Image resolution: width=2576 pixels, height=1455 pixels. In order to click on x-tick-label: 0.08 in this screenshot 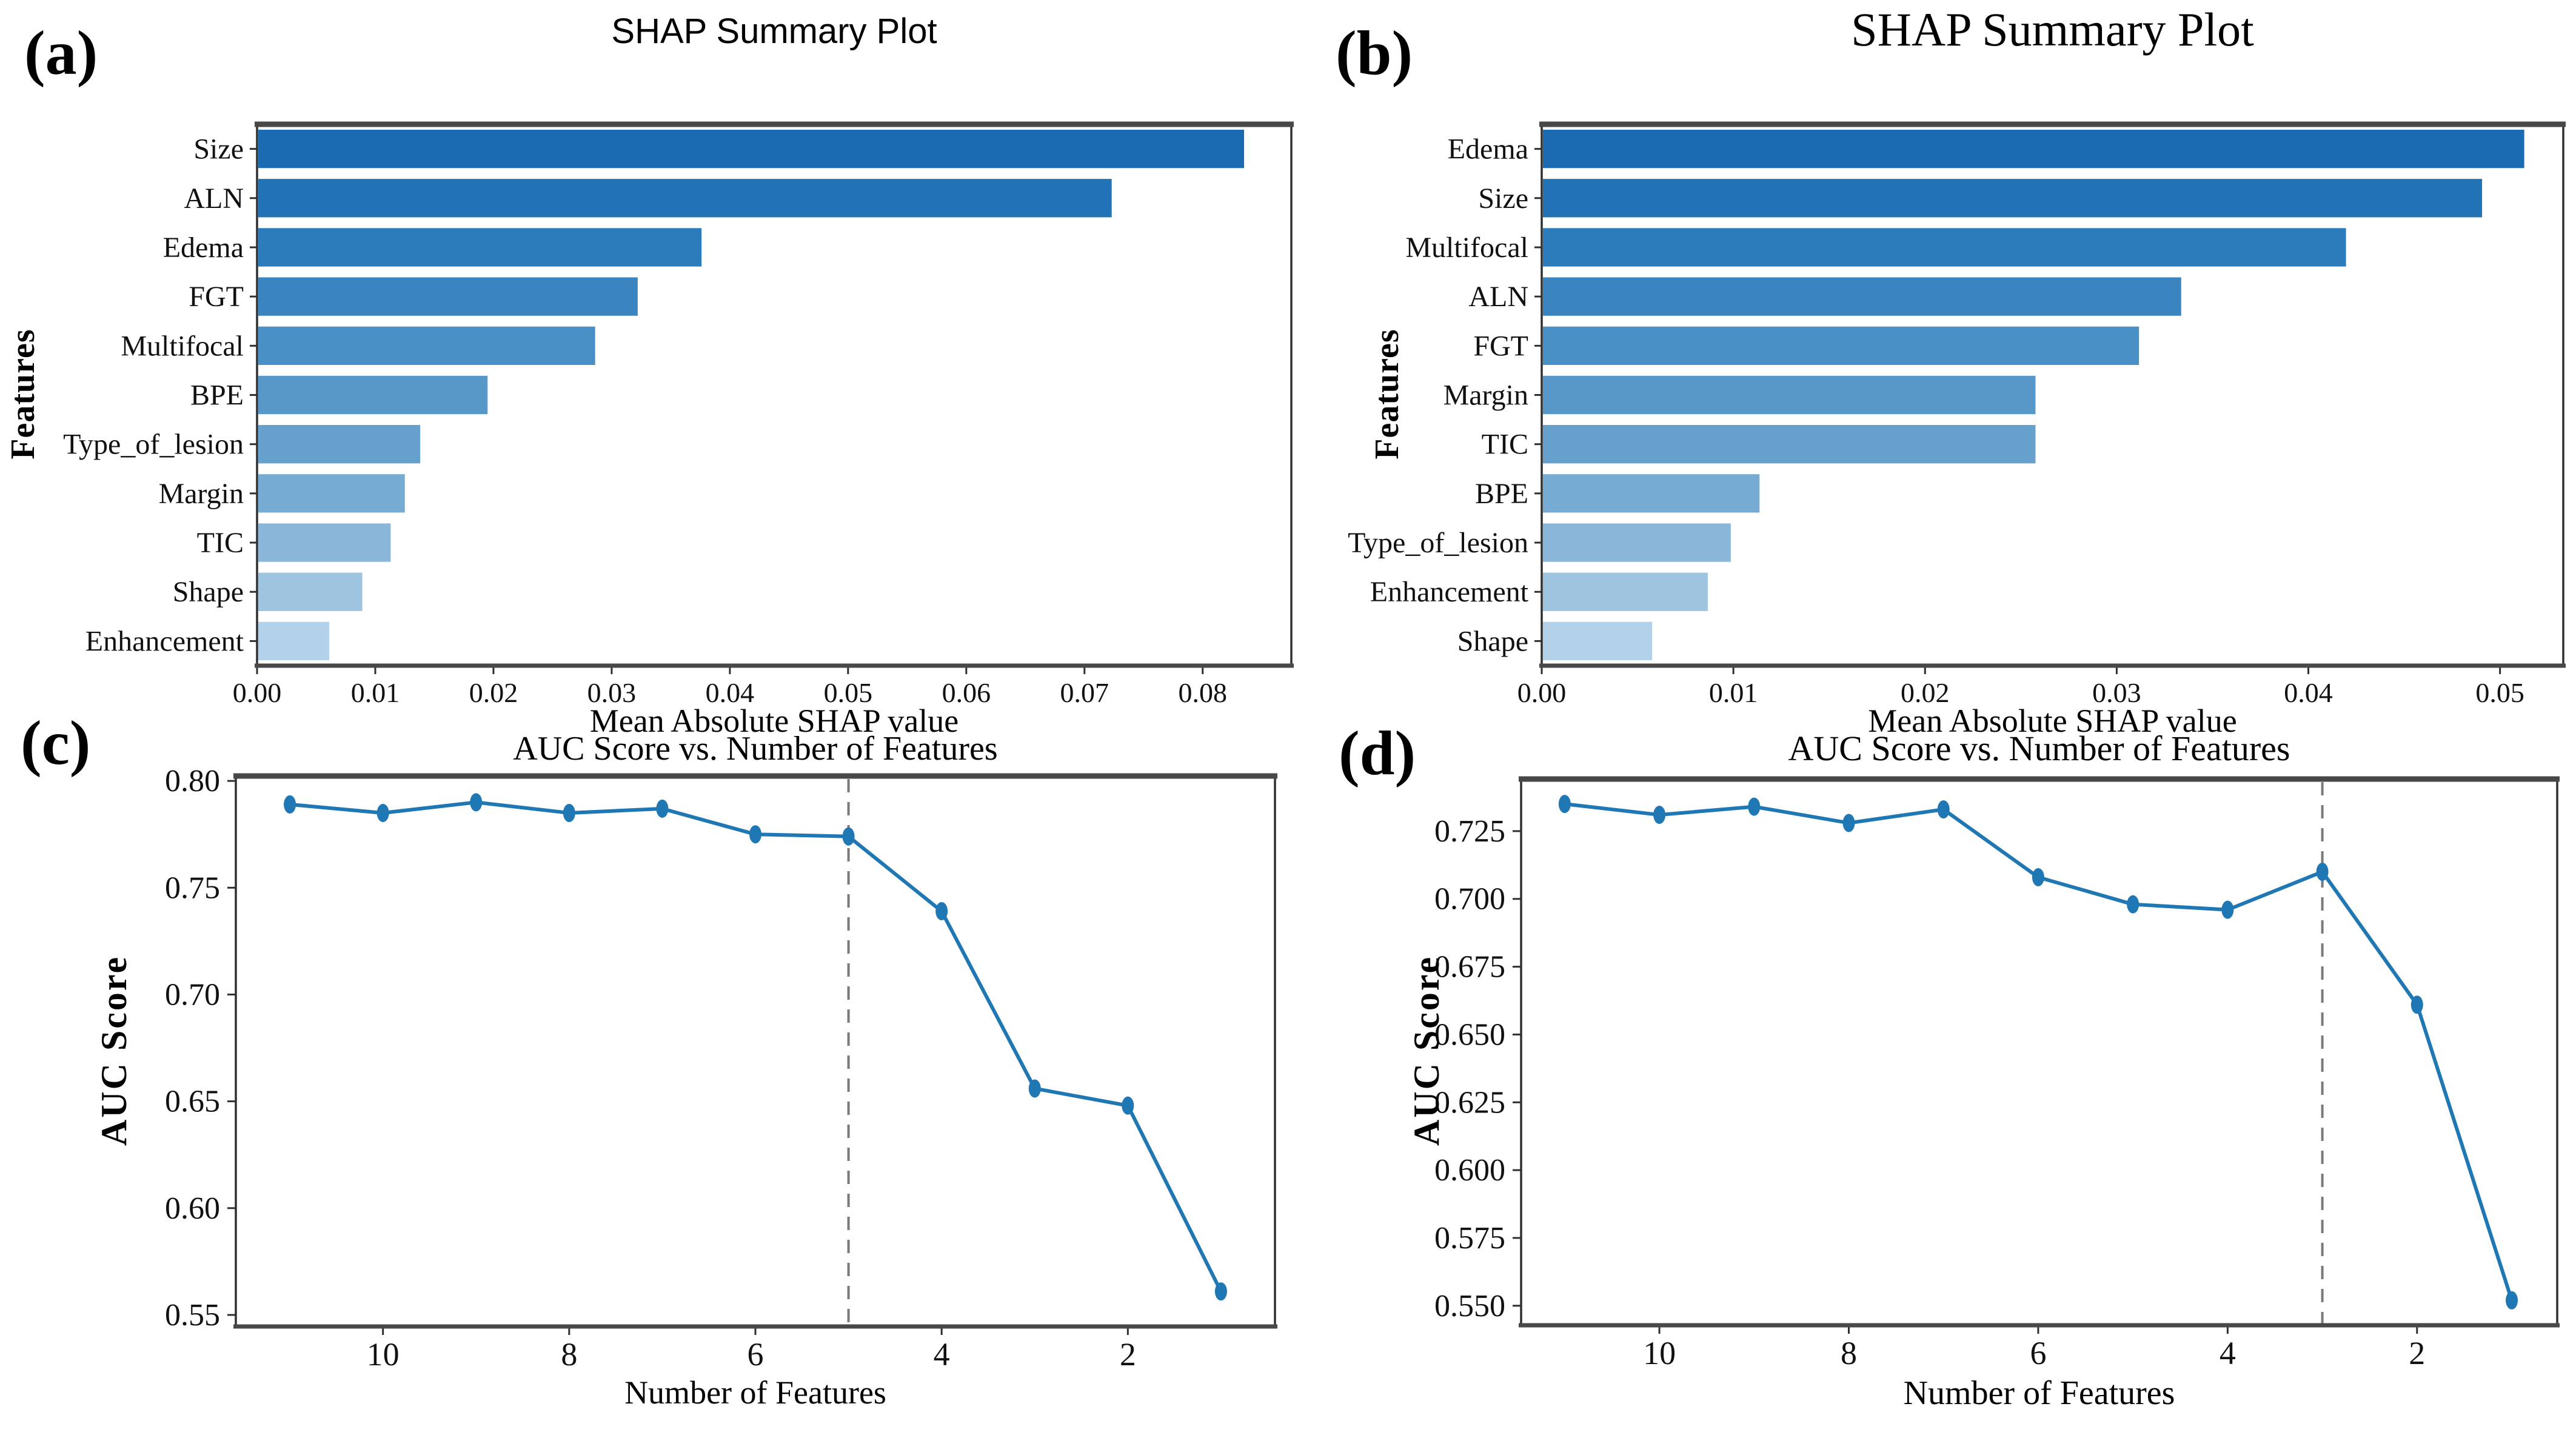, I will do `click(1203, 692)`.